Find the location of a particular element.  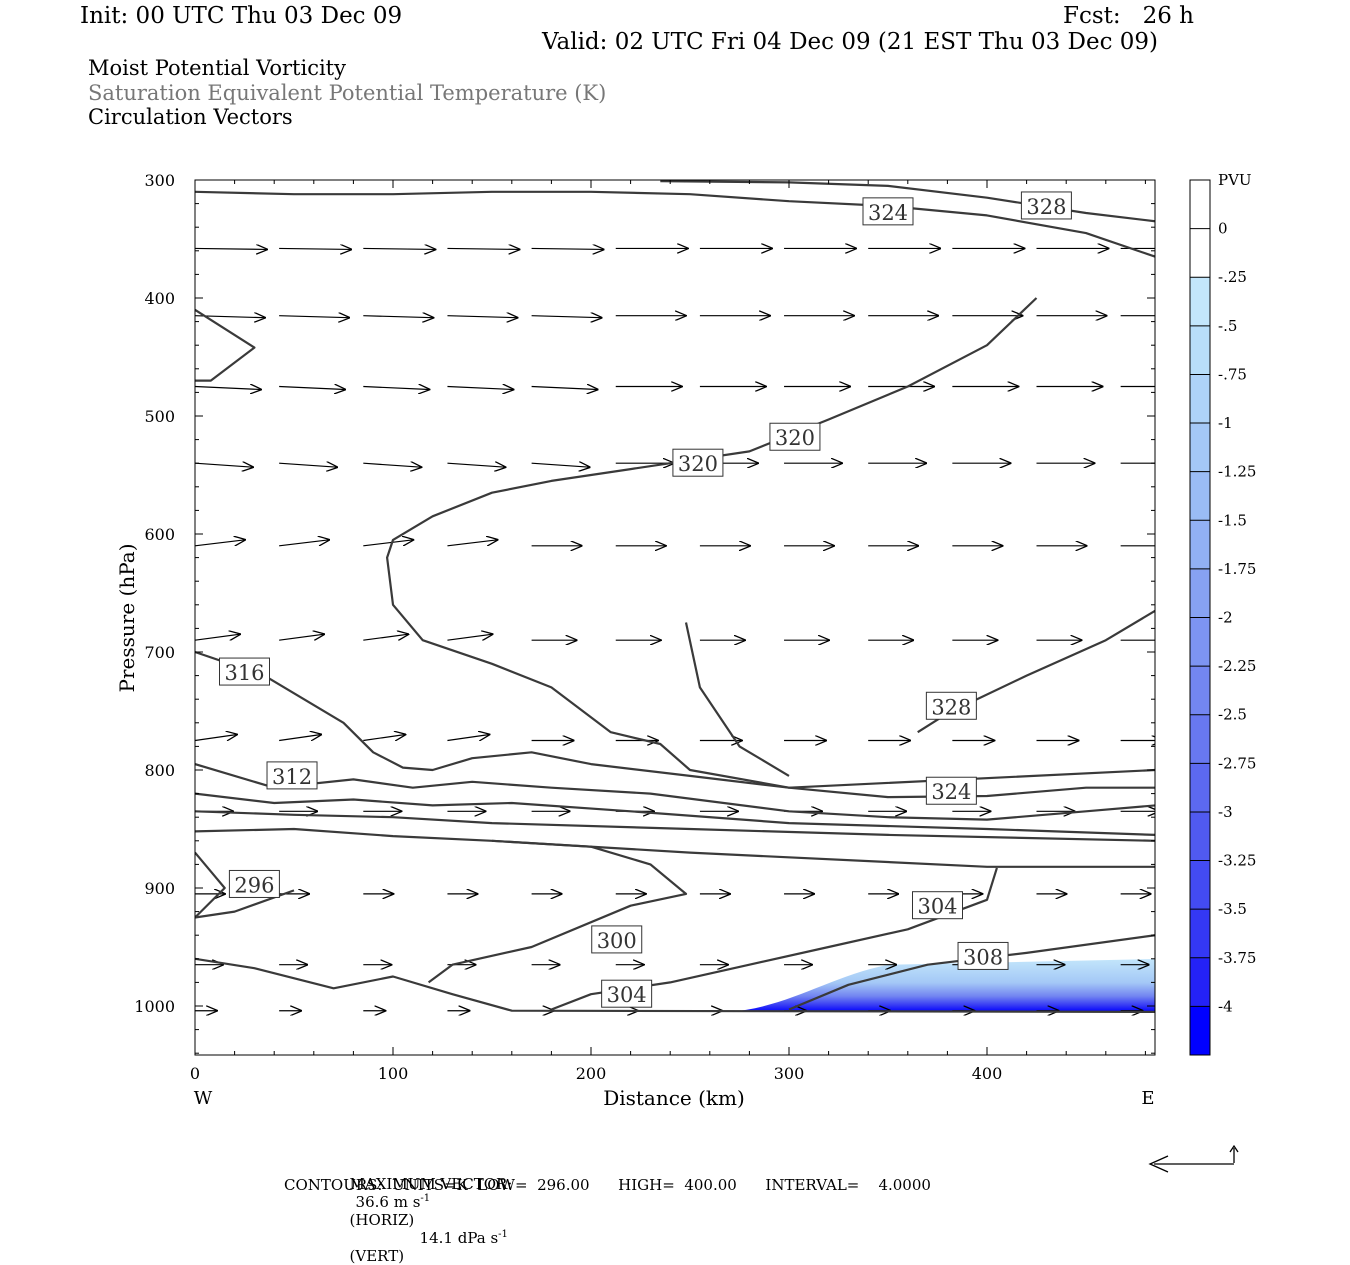

colorbar-label: -4 is located at coordinates (1225, 1006).